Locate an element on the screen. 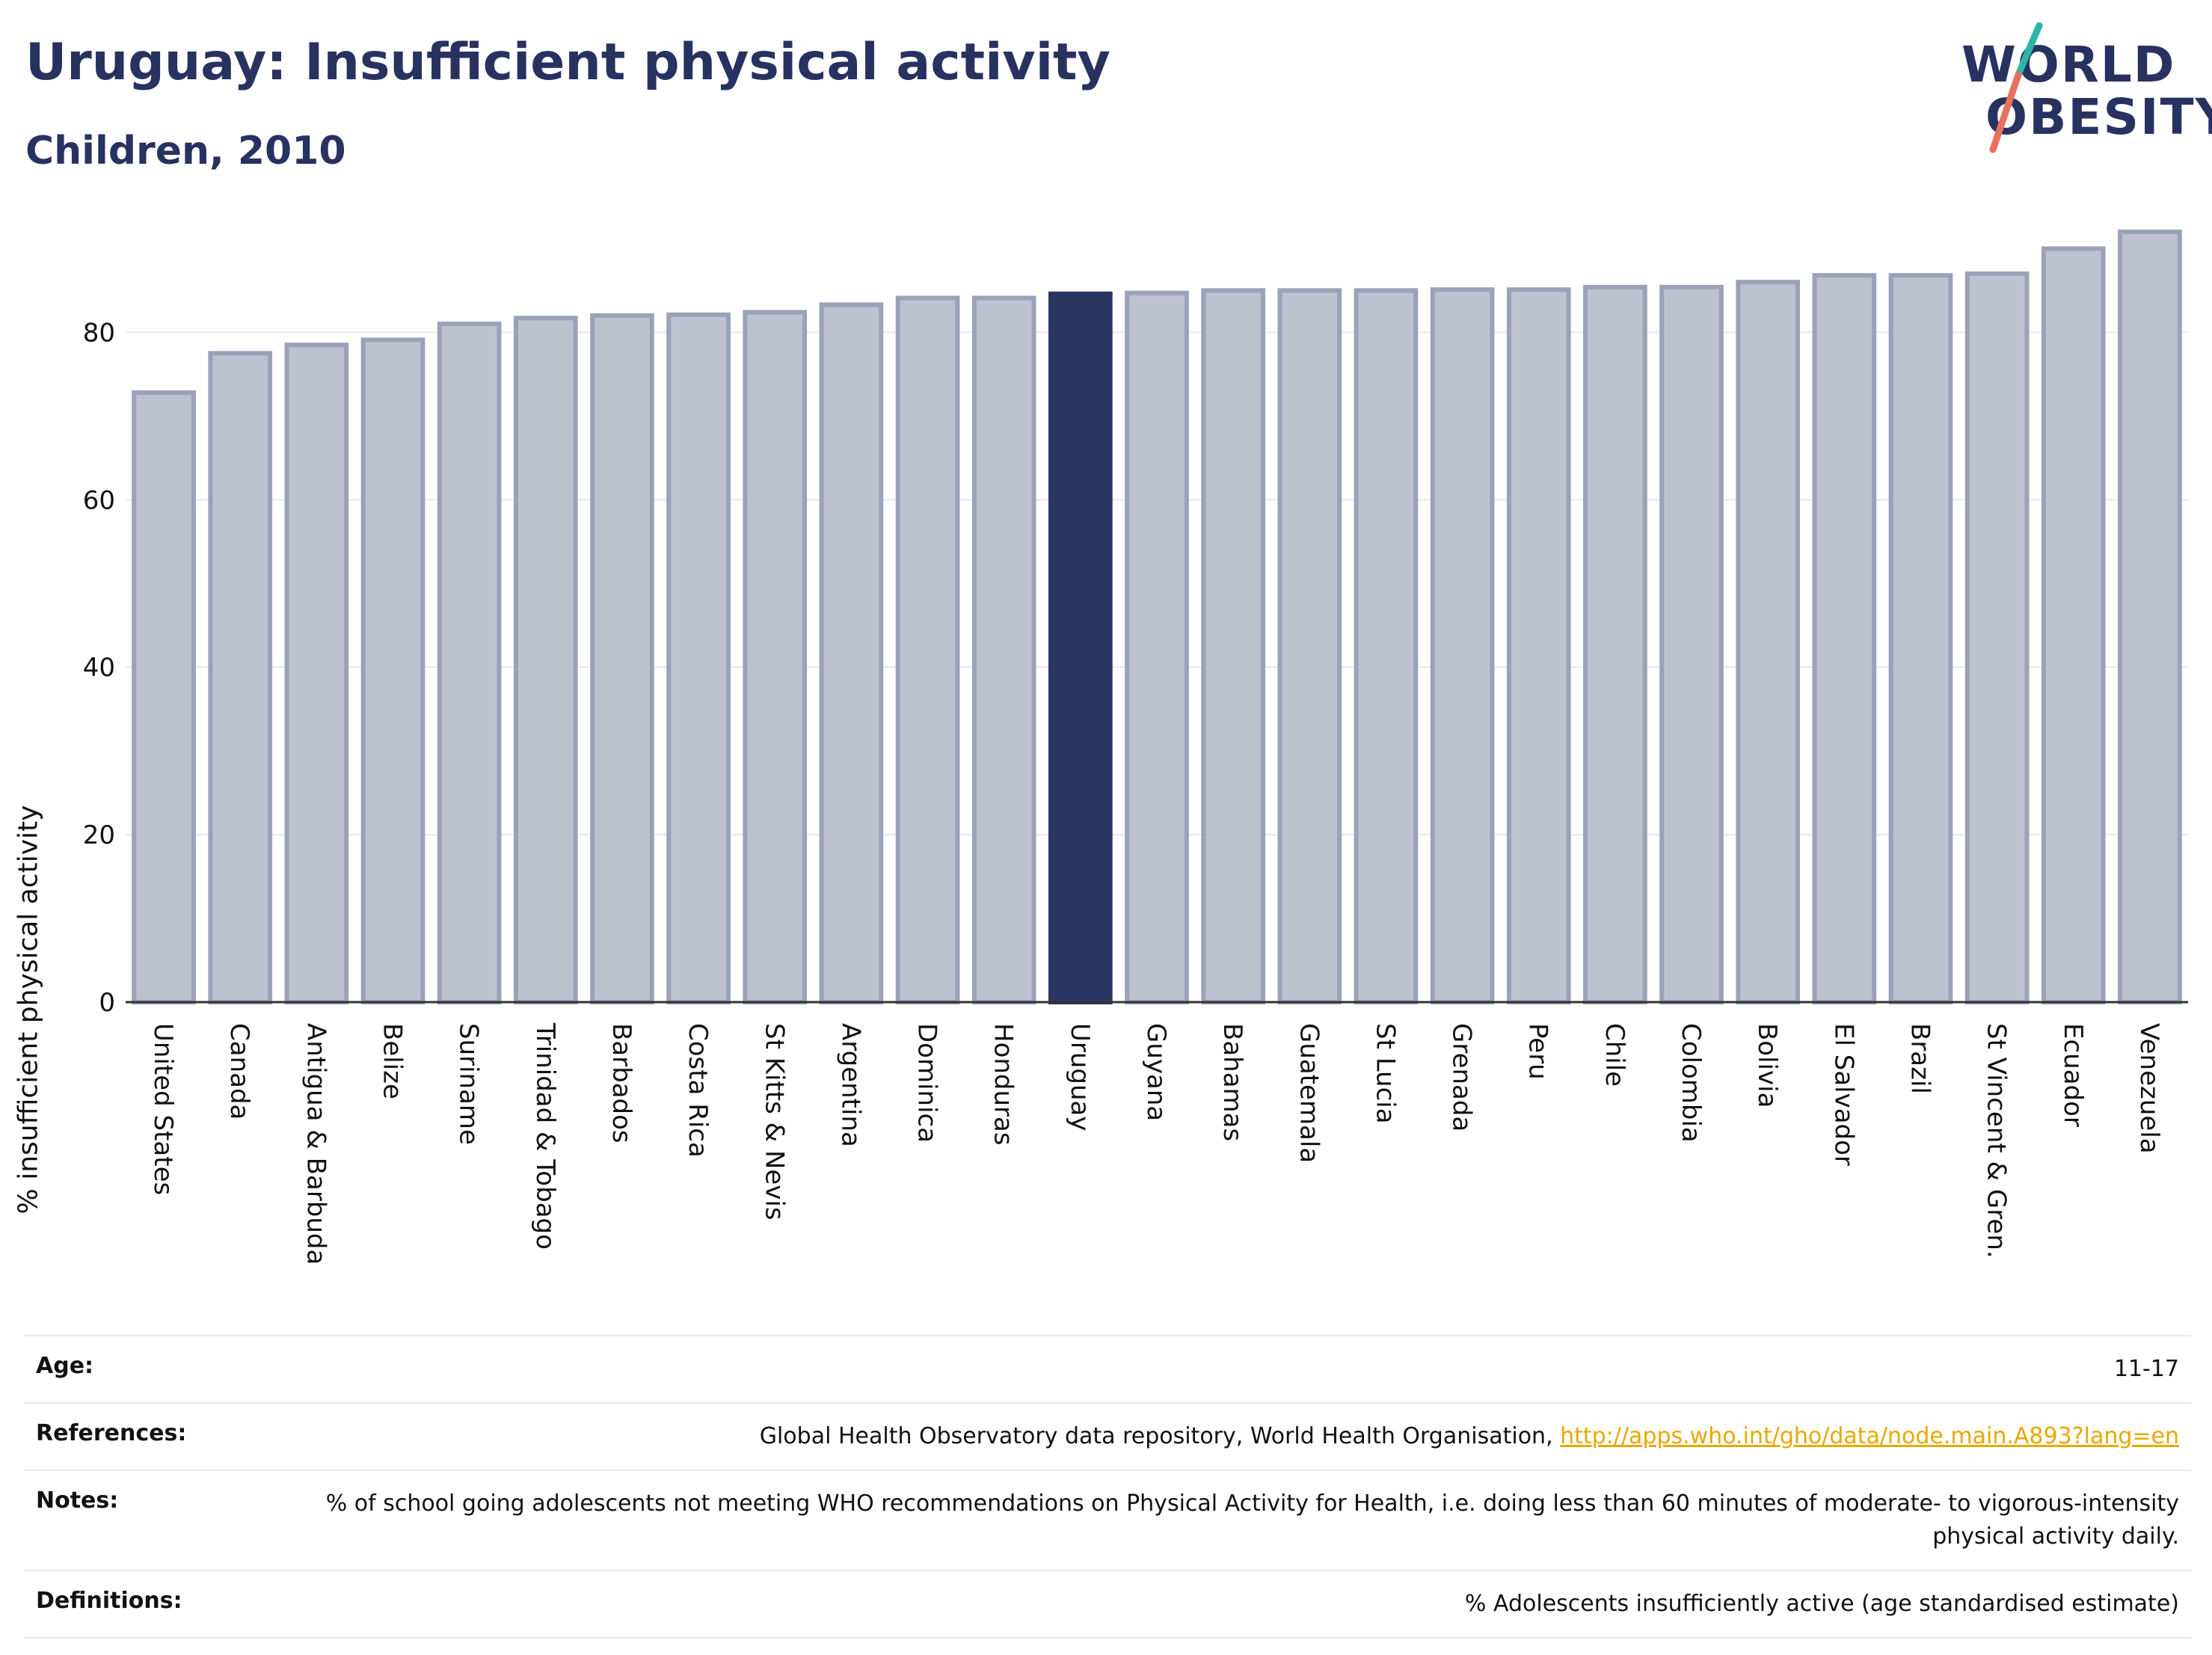  bar-el-salvador is located at coordinates (1844, 638).